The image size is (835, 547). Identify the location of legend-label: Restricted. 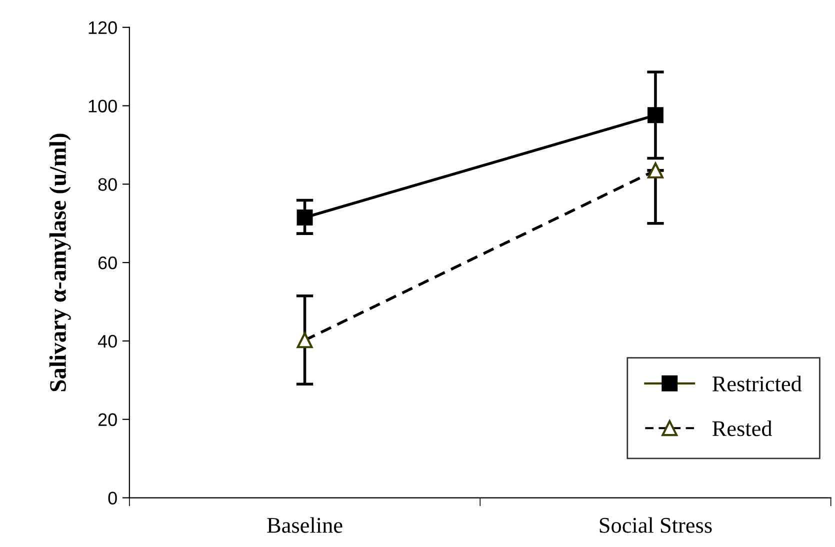
(757, 384).